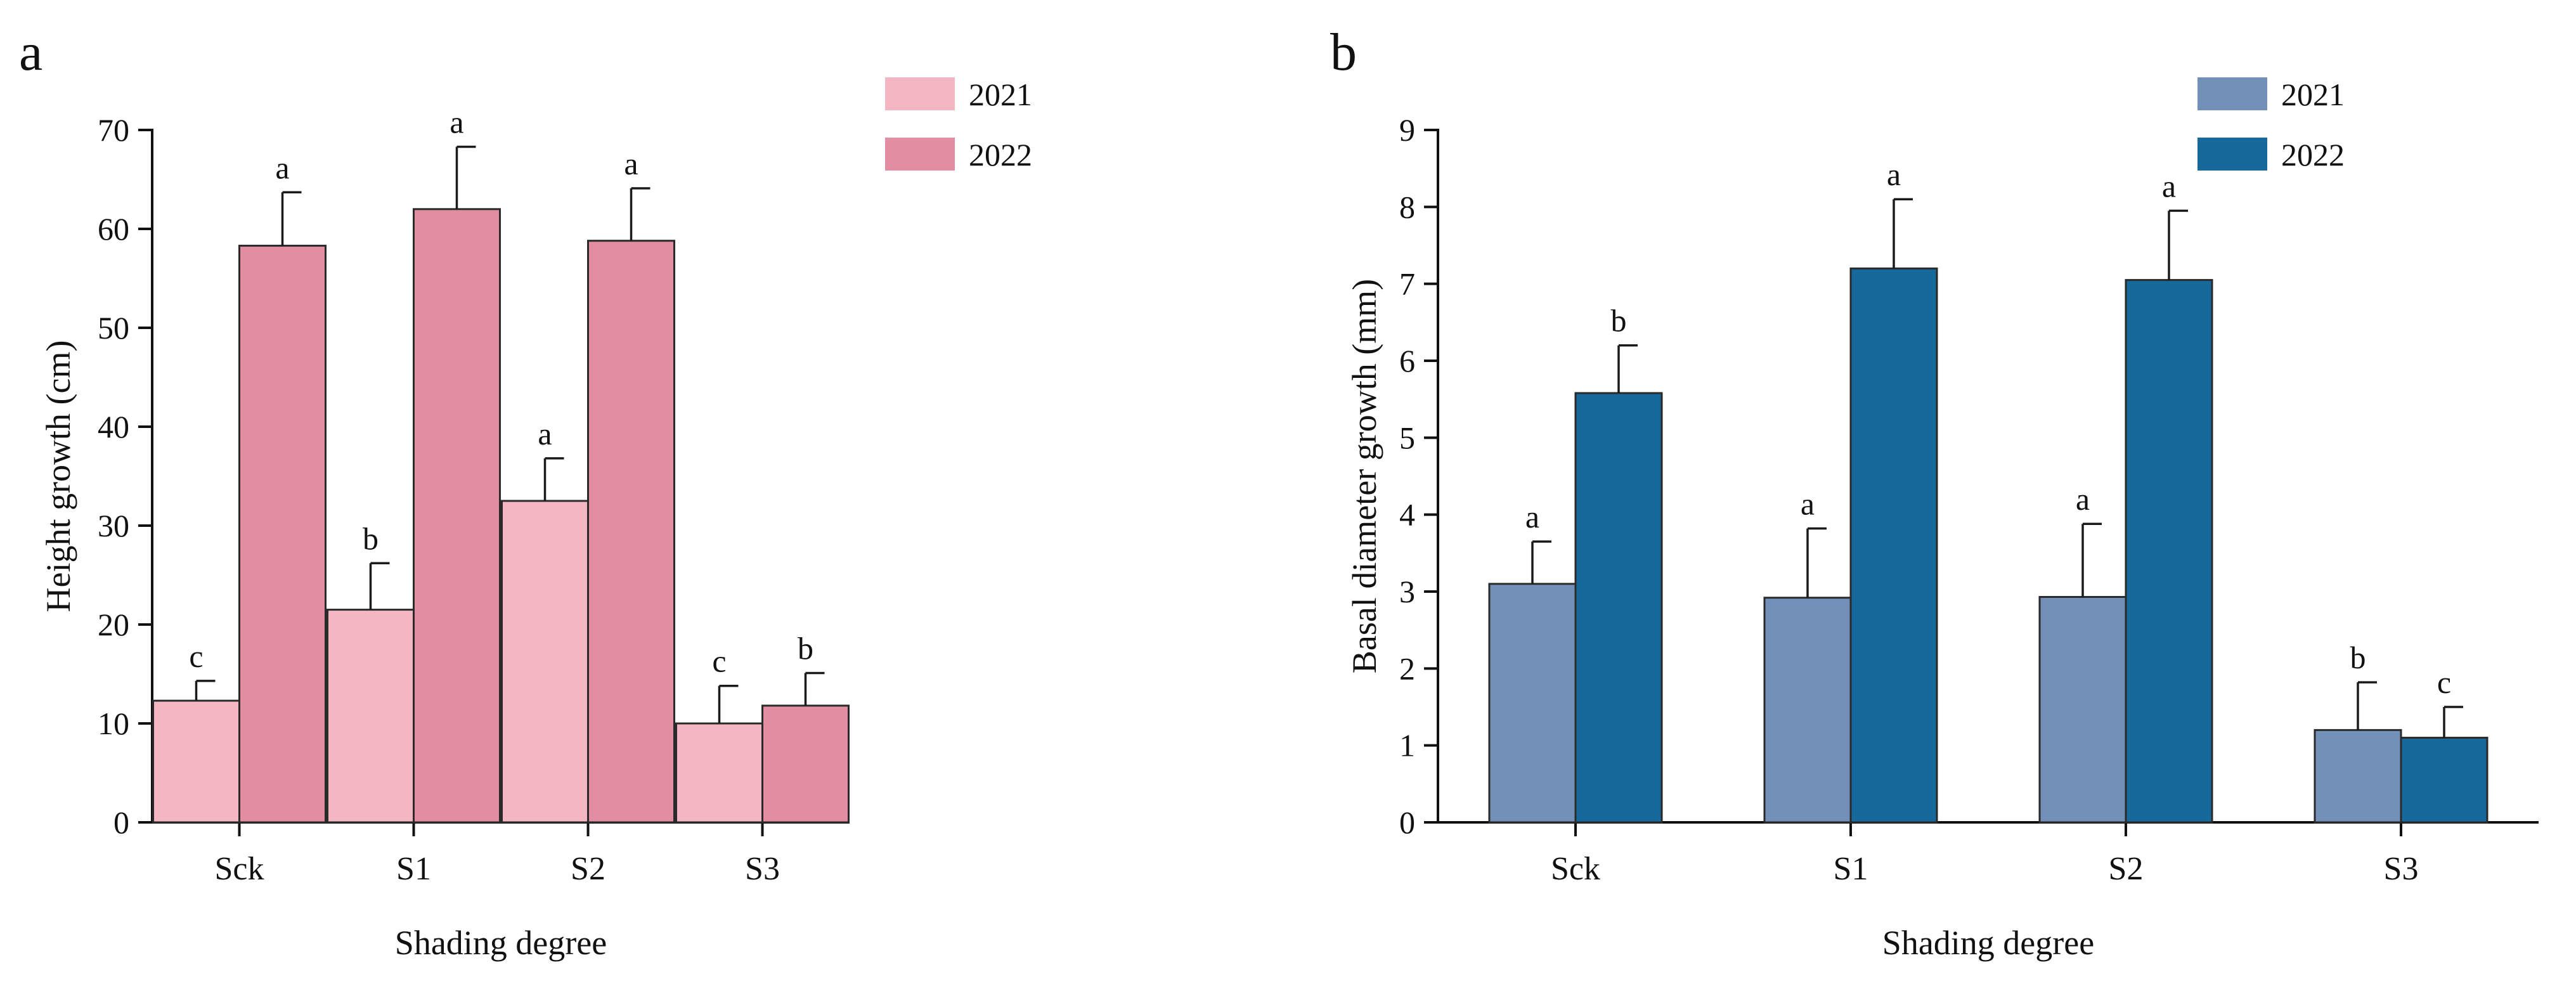  What do you see at coordinates (1407, 437) in the screenshot?
I see `y-tick-label: 5` at bounding box center [1407, 437].